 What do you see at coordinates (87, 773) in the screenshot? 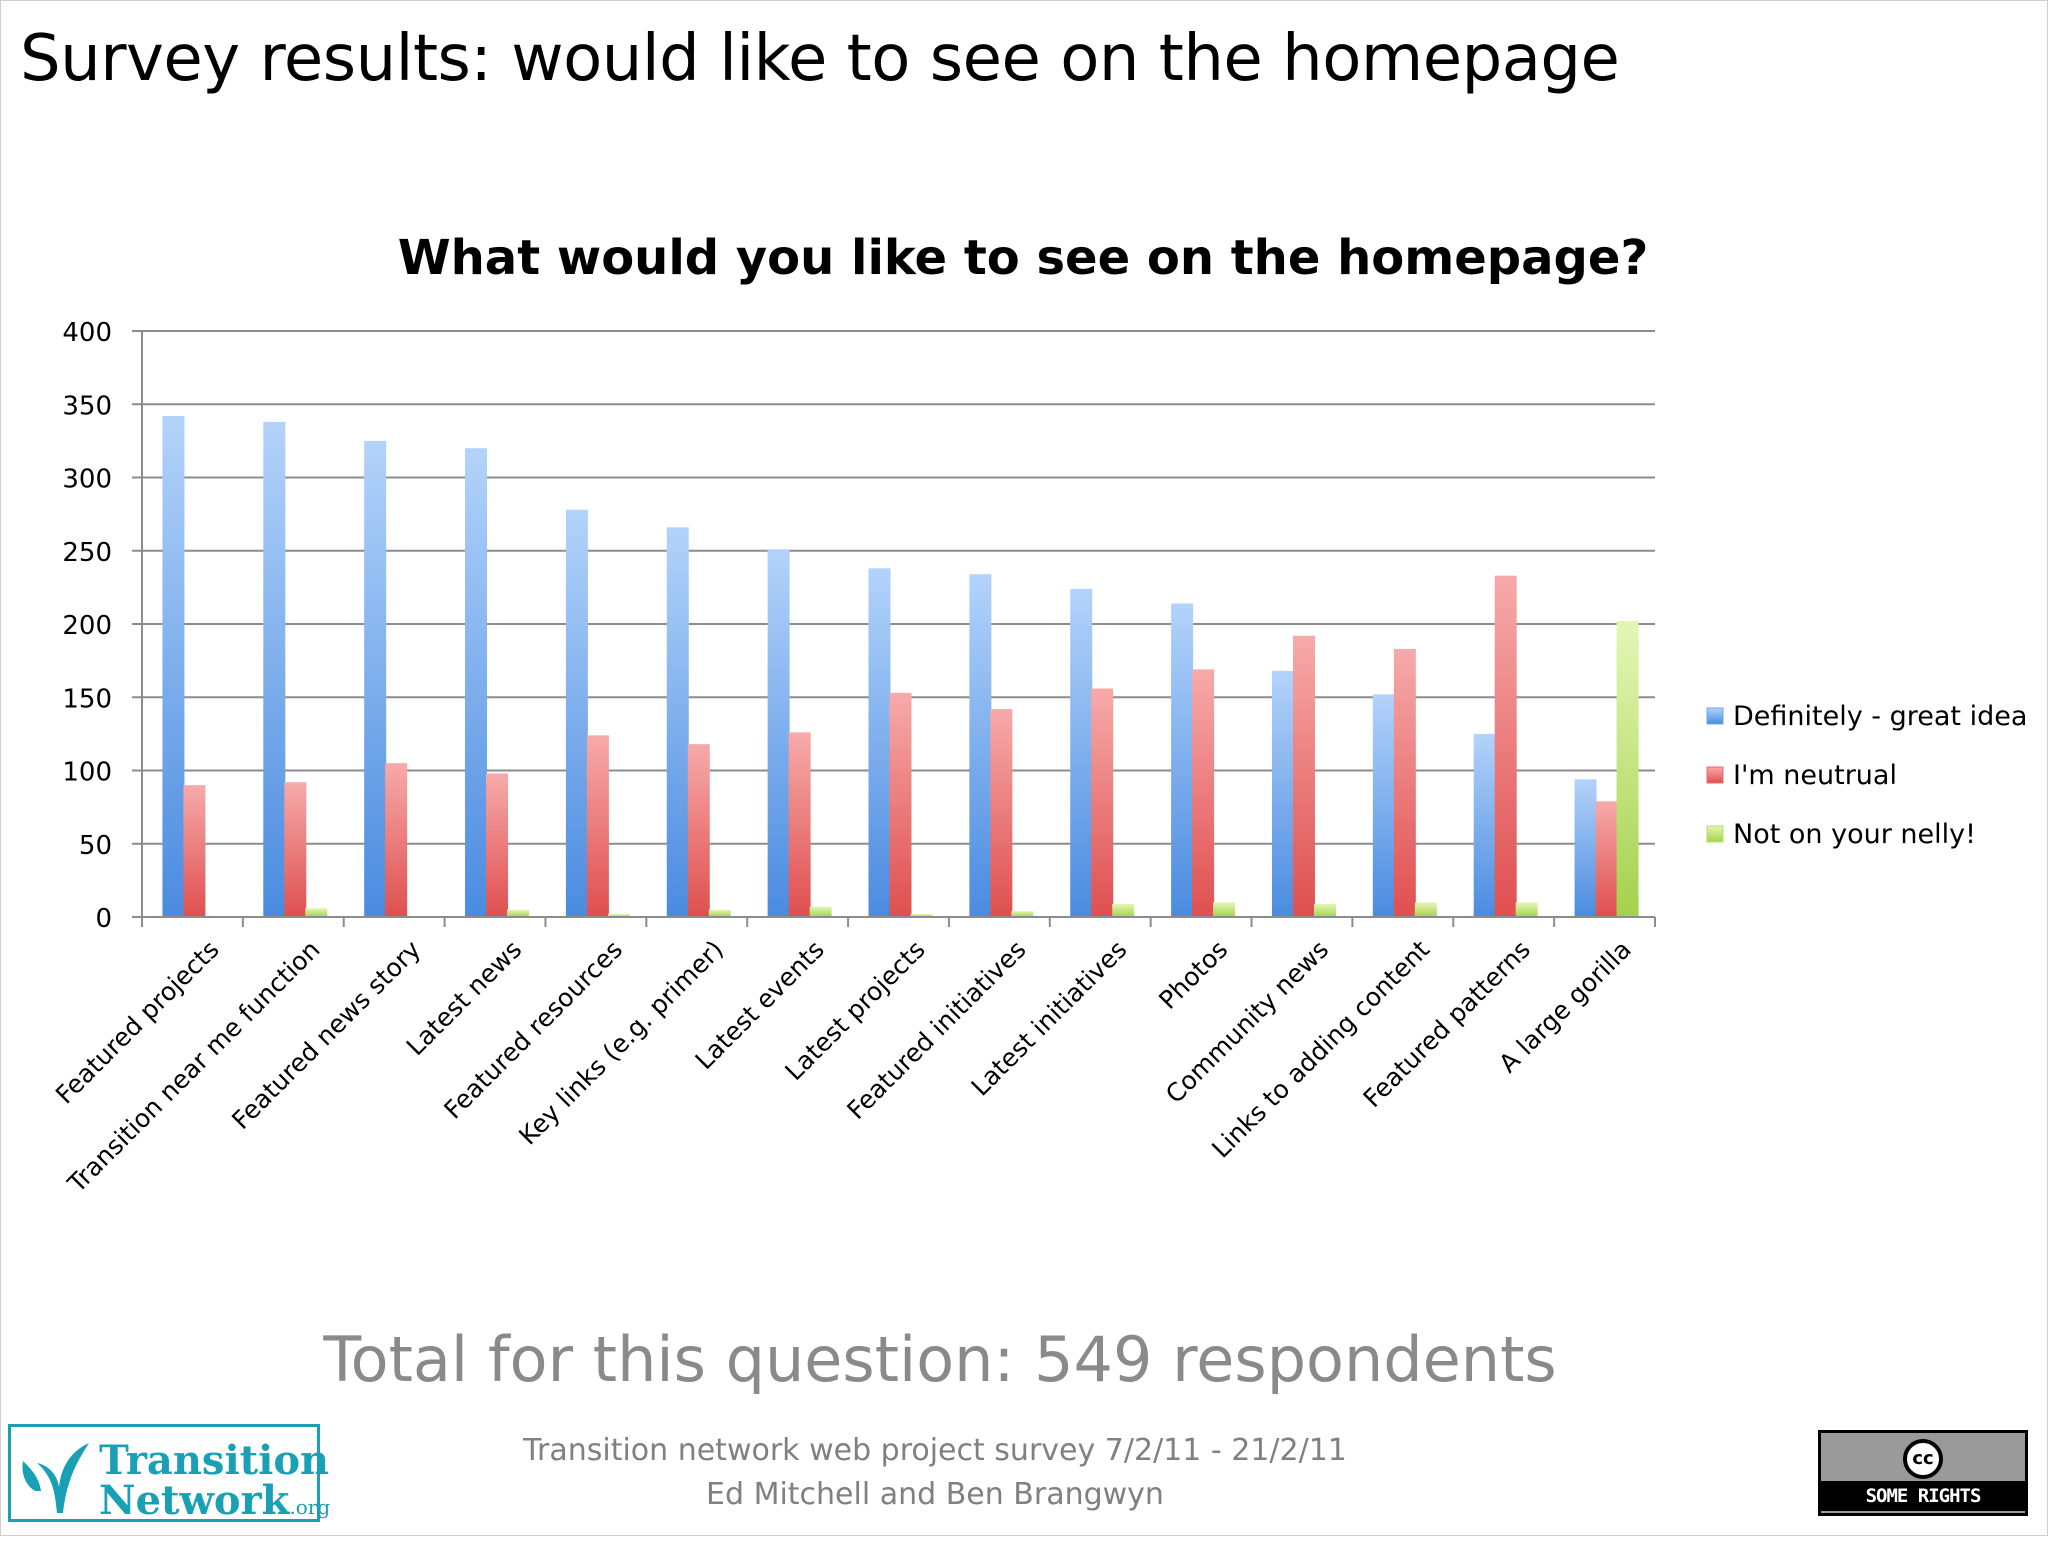
I see `y-tick-label: 100` at bounding box center [87, 773].